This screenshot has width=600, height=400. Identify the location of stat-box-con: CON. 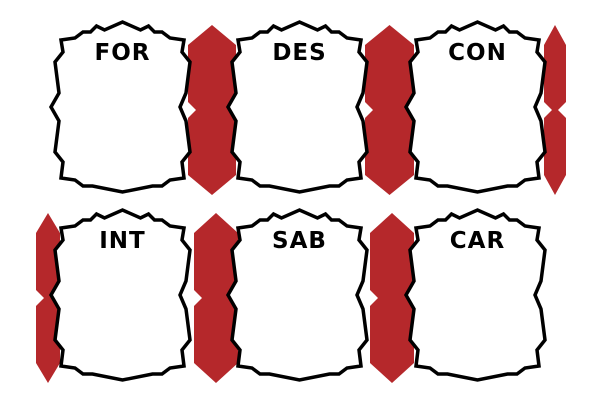
(475, 107).